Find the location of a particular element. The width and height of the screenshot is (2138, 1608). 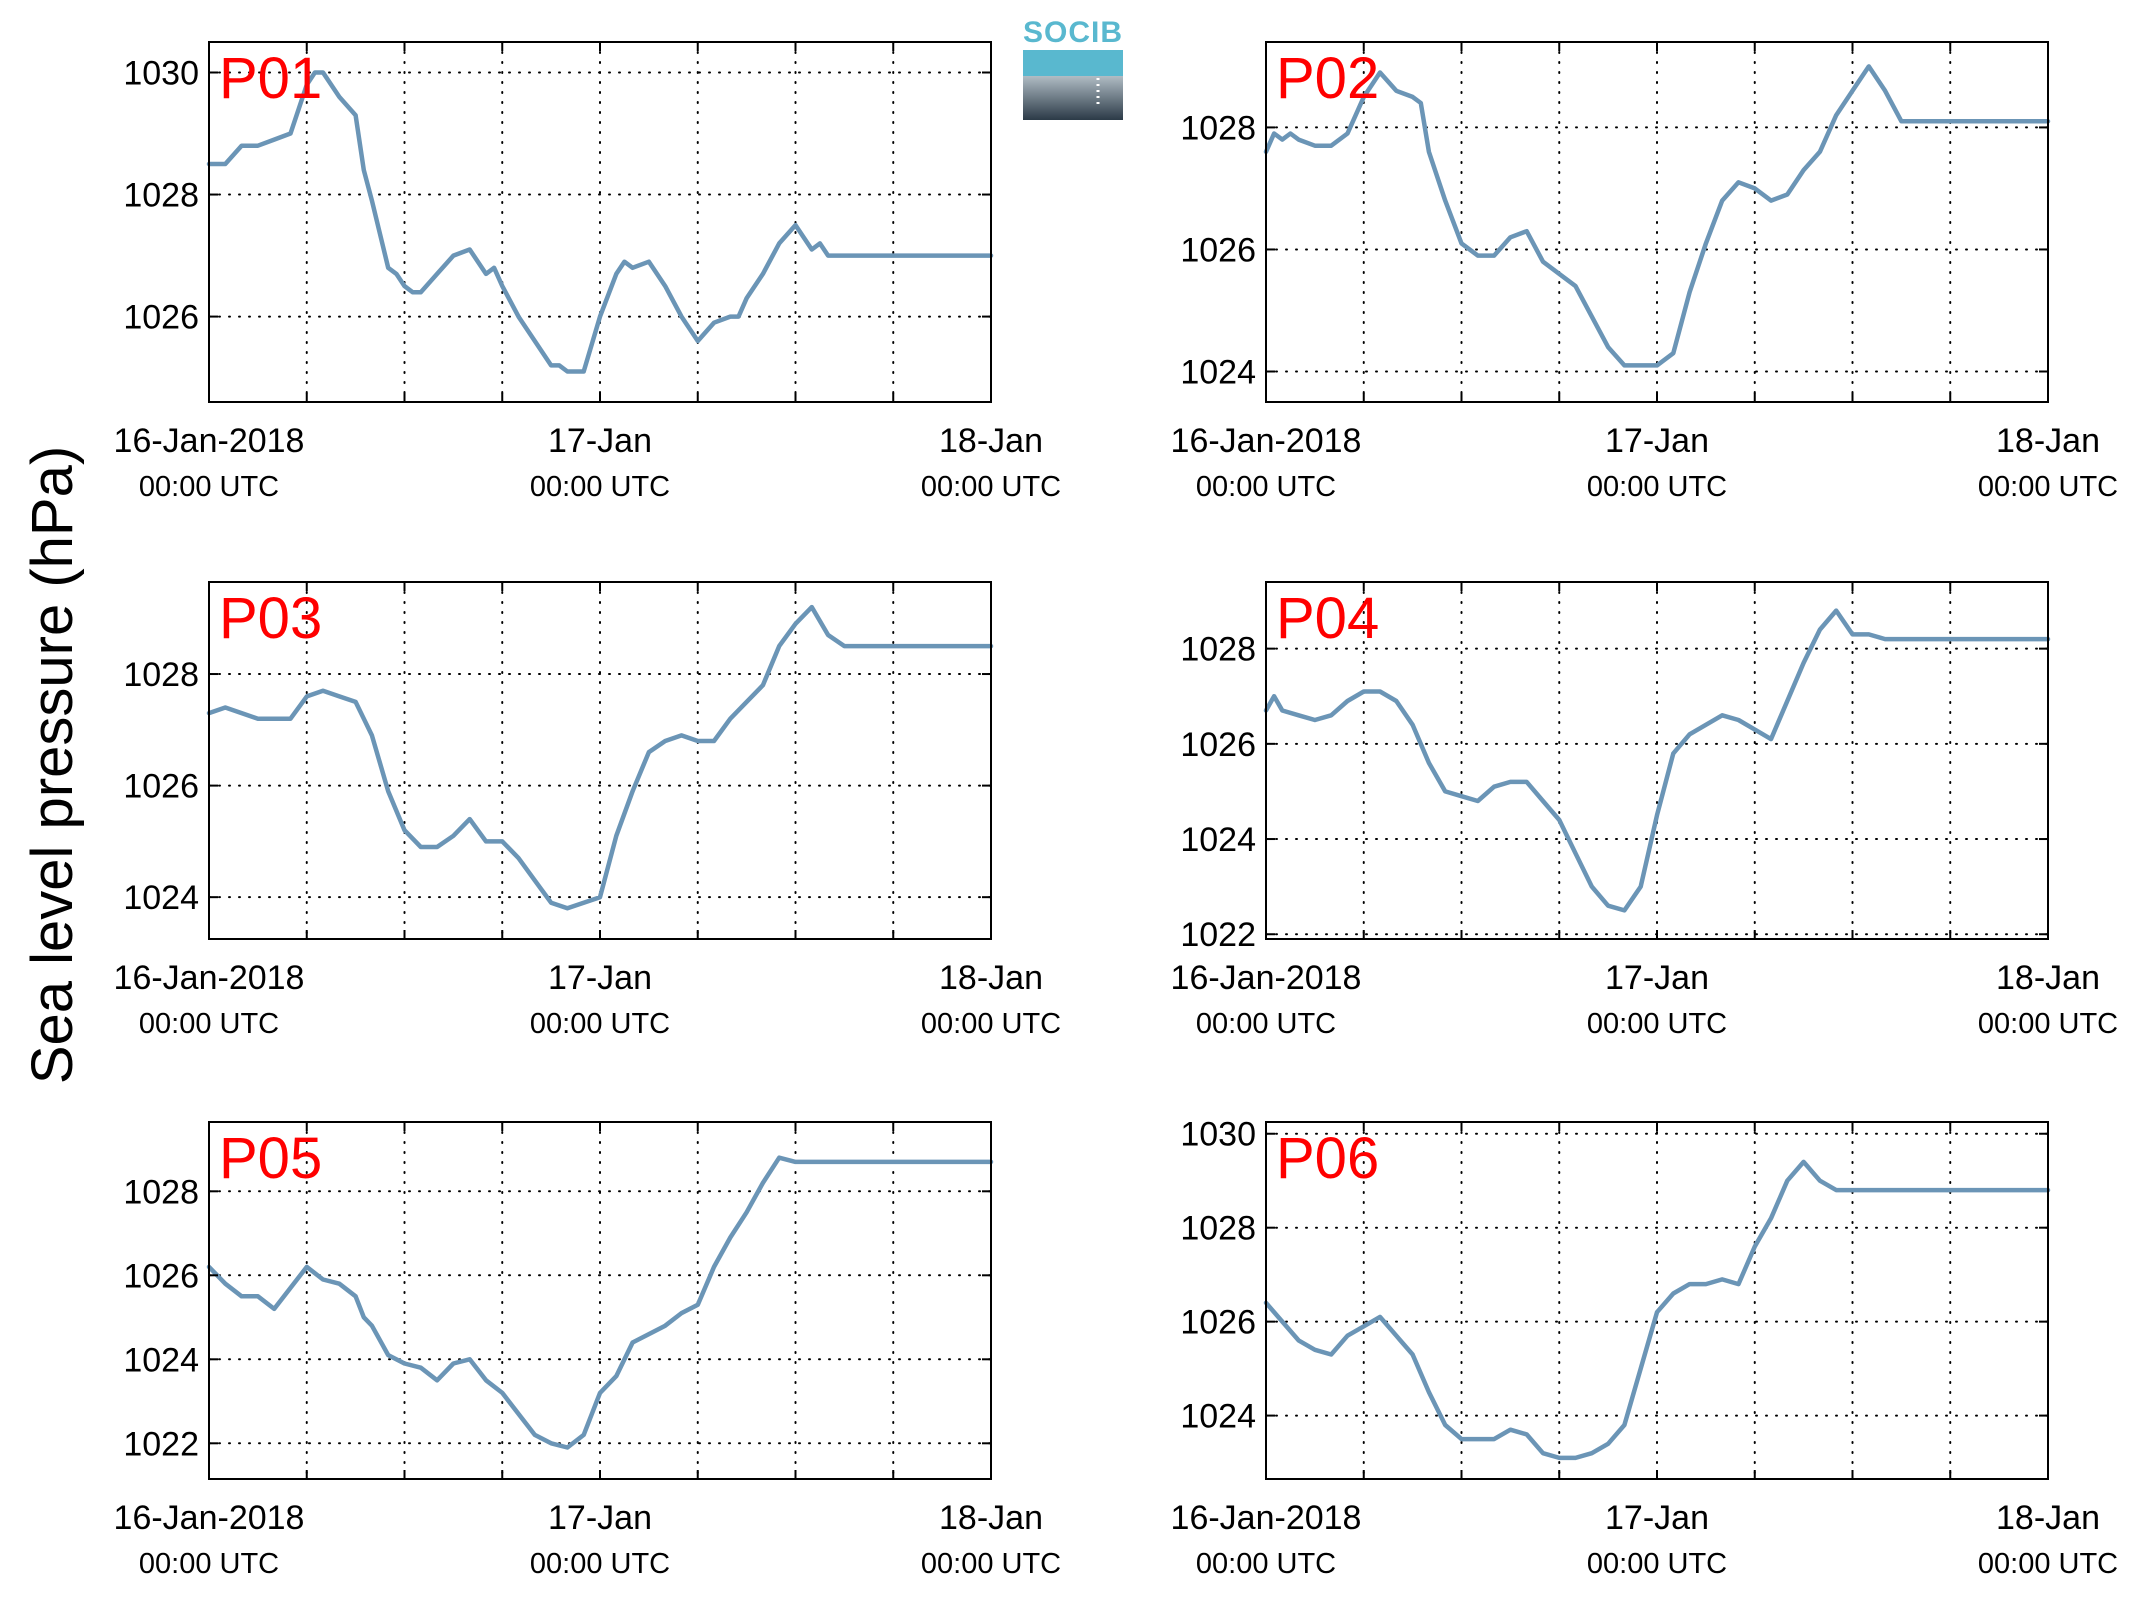

figure-ylabel: Sea level pressure (hPa) is located at coordinates (52, 765).